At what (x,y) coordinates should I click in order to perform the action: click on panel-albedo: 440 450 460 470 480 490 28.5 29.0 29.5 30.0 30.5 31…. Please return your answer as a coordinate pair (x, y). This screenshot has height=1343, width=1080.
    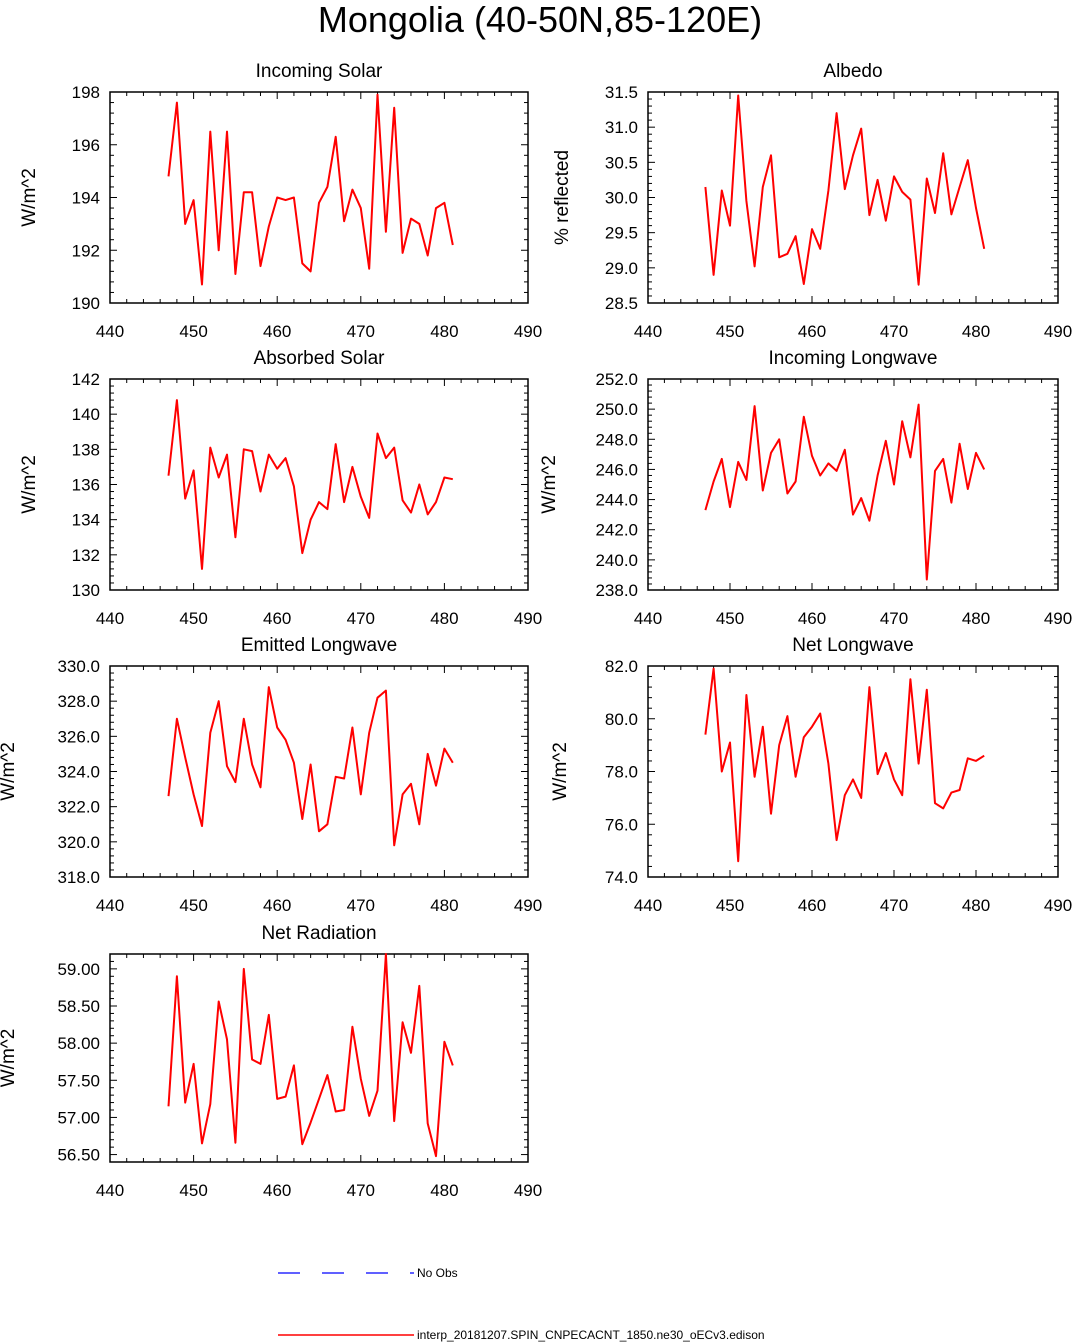
    Looking at the image, I should click on (812, 201).